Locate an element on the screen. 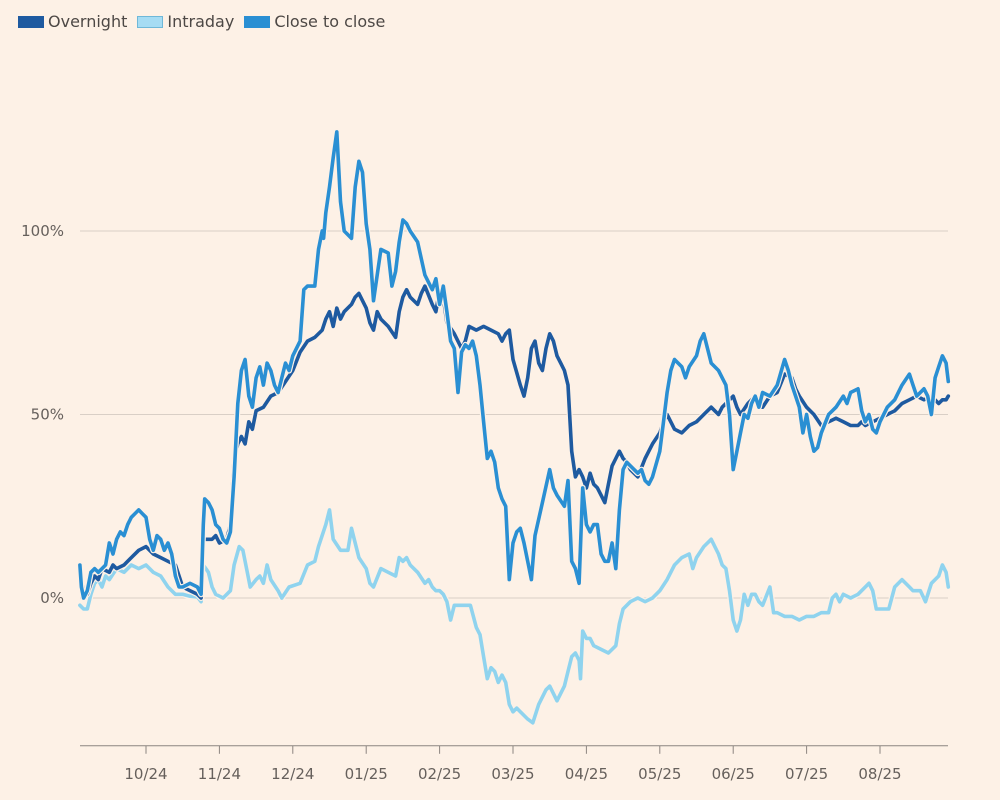 This screenshot has height=800, width=1000. legend-swatch-close-to-close is located at coordinates (257, 21).